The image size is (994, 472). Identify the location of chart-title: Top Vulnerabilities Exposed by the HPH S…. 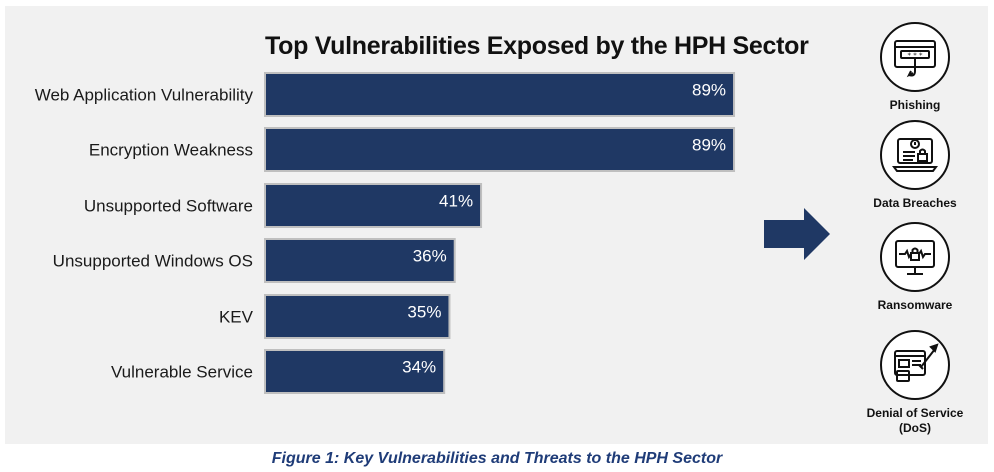
(537, 46).